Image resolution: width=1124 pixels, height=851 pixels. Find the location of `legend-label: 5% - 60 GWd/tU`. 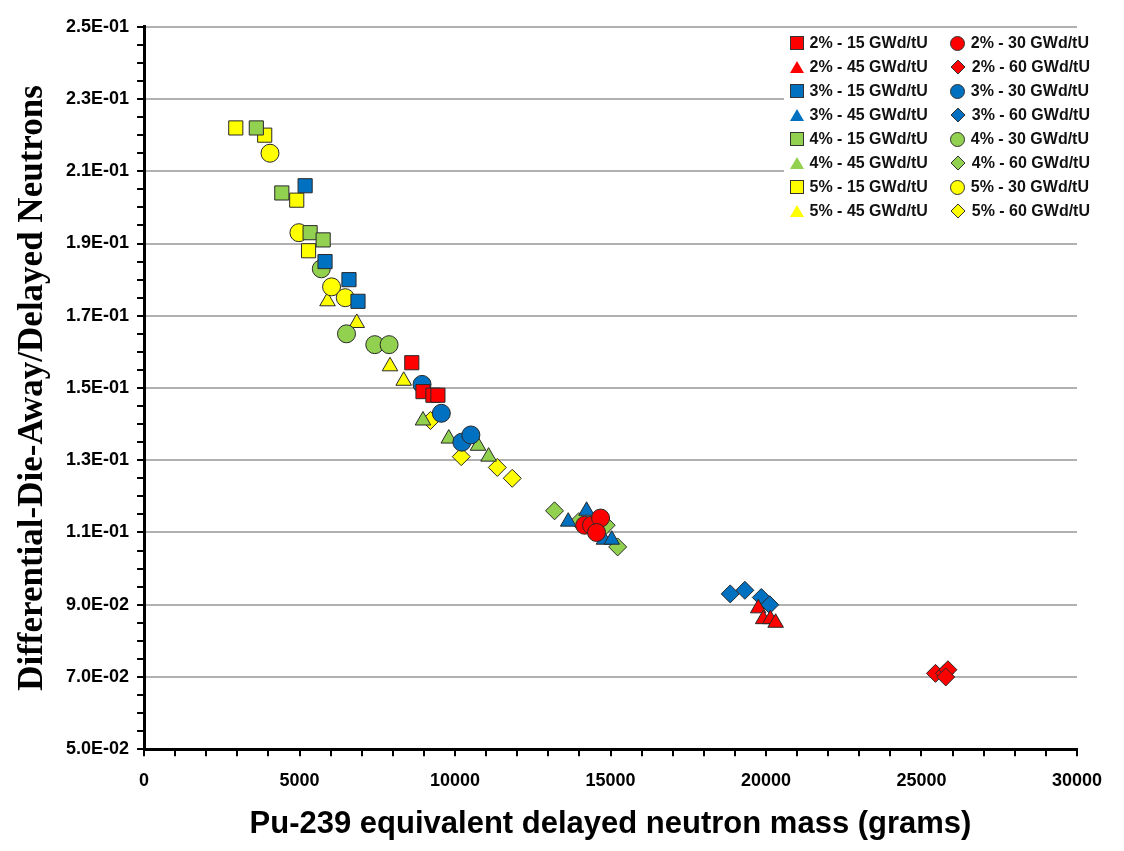

legend-label: 5% - 60 GWd/tU is located at coordinates (1030, 211).